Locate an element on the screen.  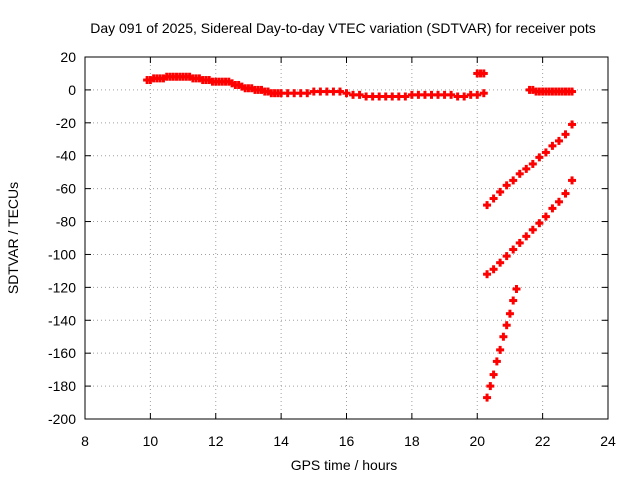
y-tick-label: -200 is located at coordinates (62, 419).